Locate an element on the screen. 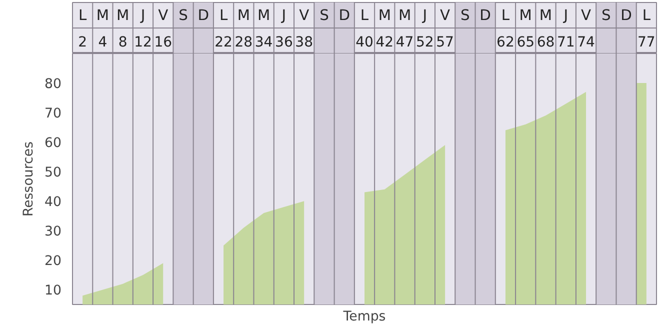 Image resolution: width=668 pixels, height=327 pixels. text: 22 is located at coordinates (223, 42).